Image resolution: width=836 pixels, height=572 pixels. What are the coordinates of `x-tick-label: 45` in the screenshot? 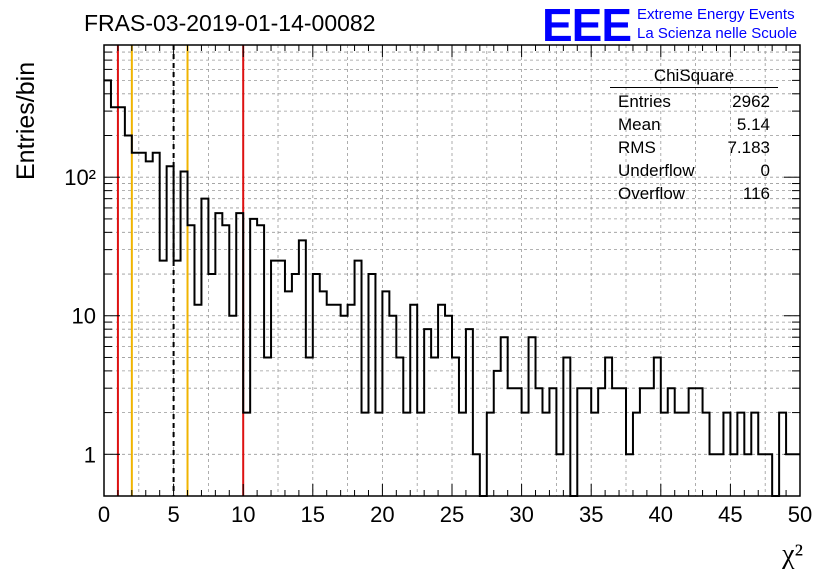 It's located at (730, 514).